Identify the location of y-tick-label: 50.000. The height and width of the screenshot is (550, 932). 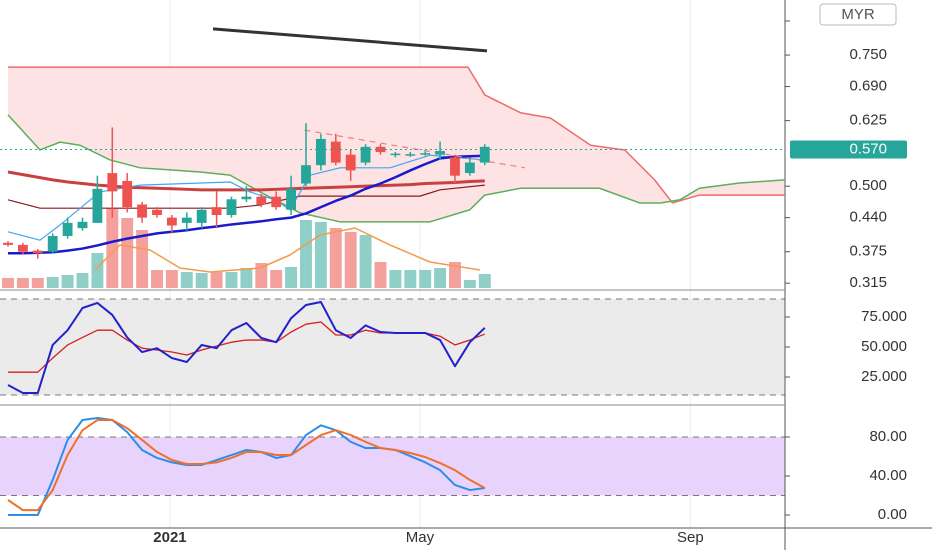
(884, 346).